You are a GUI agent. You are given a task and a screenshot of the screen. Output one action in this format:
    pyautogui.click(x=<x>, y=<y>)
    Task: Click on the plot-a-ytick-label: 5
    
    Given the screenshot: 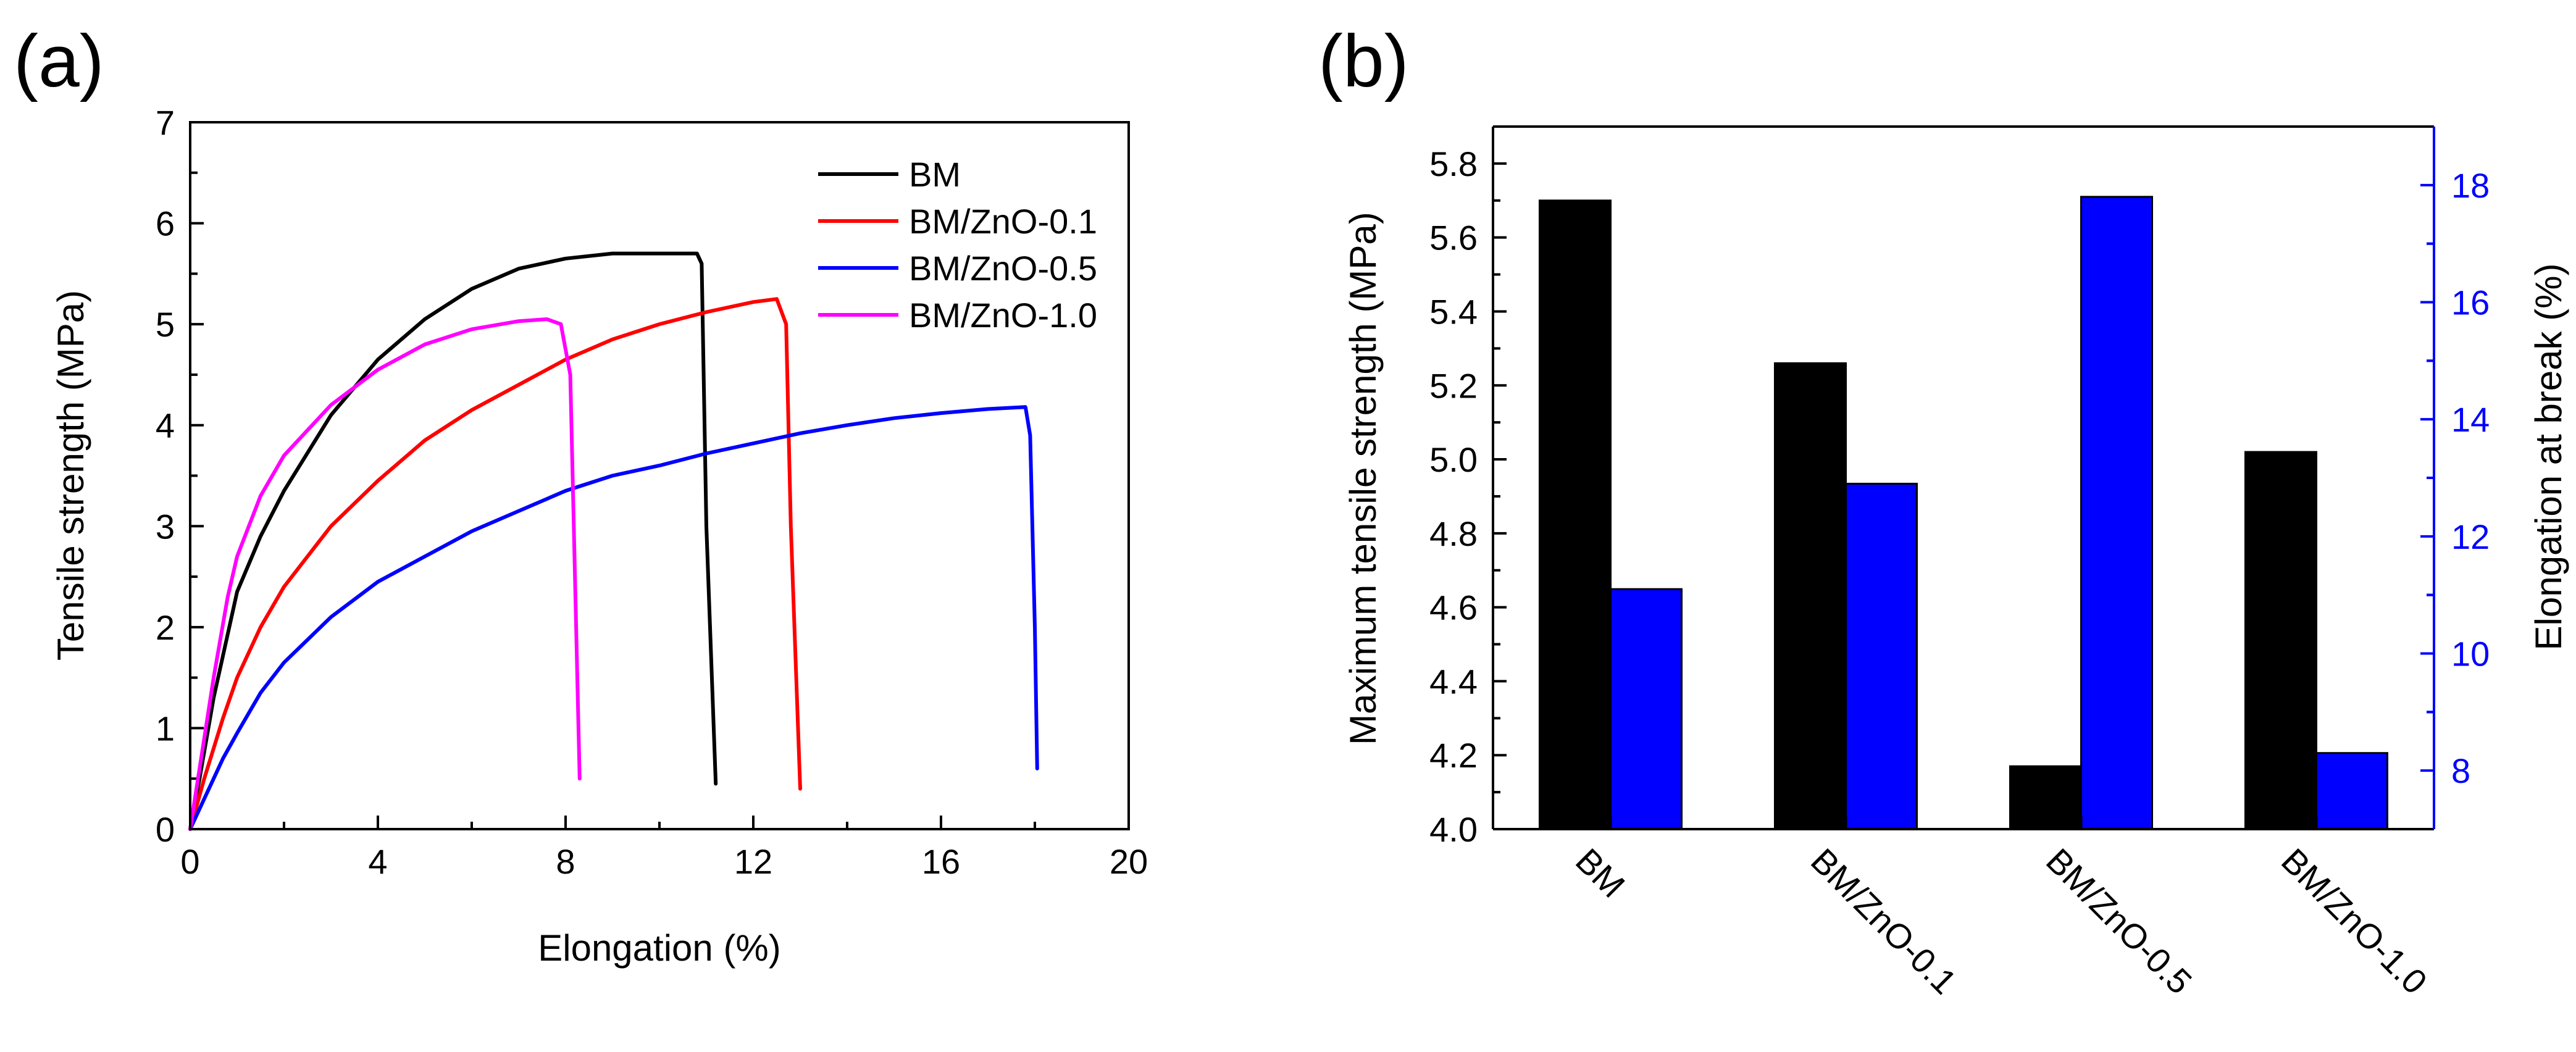 What is the action you would take?
    pyautogui.click(x=165, y=324)
    